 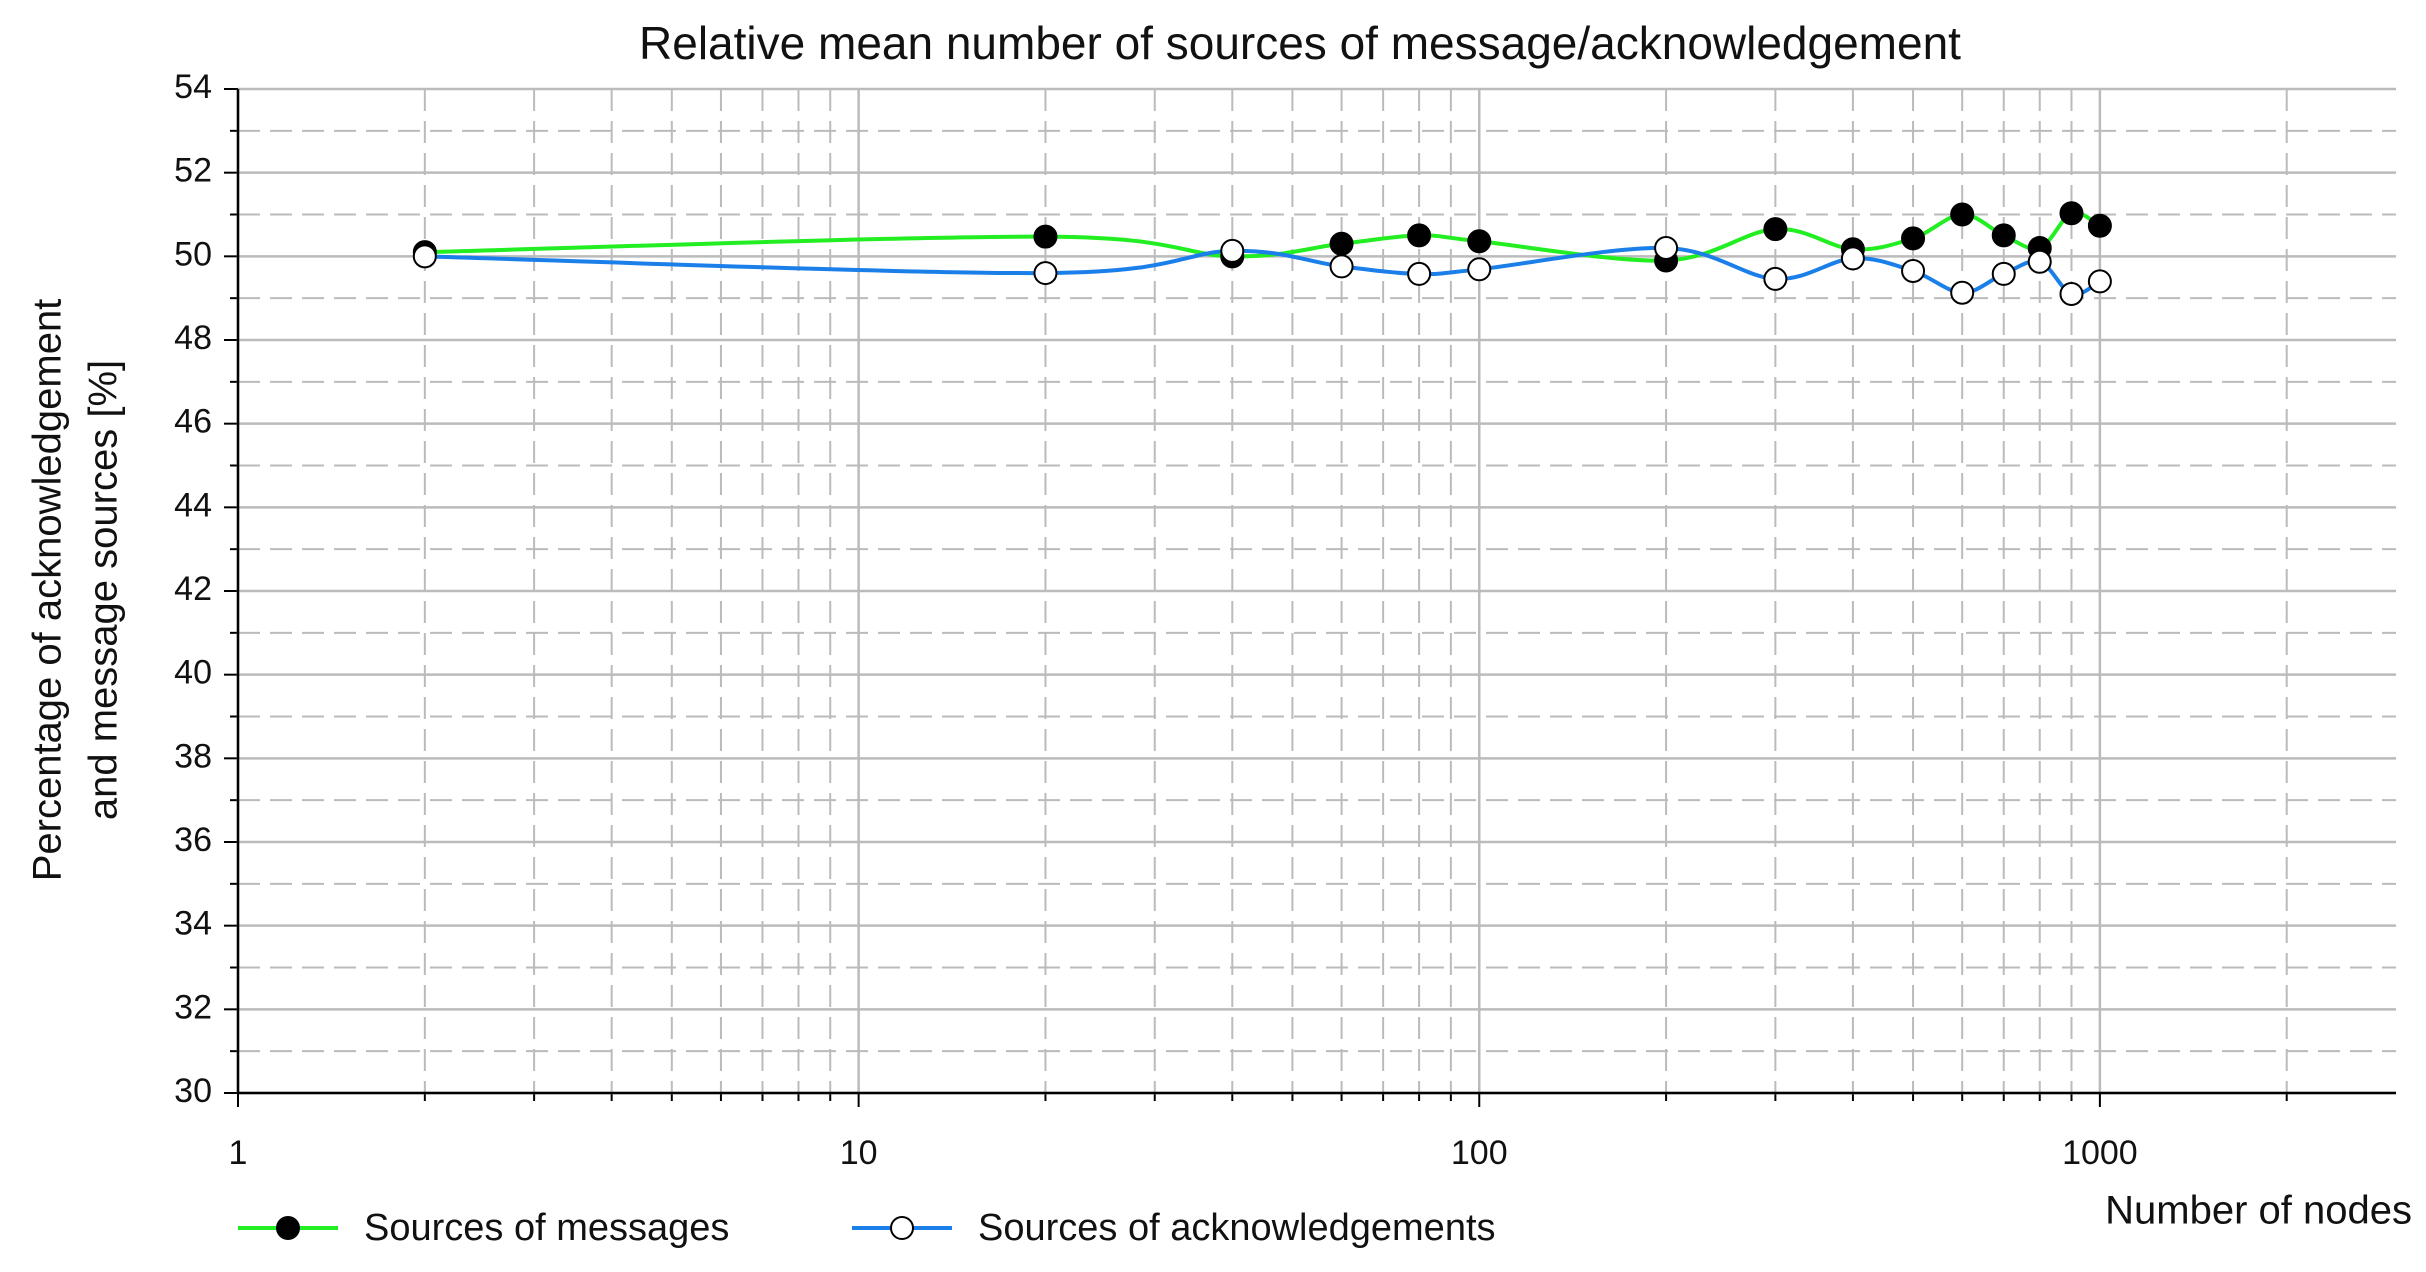 What do you see at coordinates (193, 171) in the screenshot?
I see `y-tick-label: 52` at bounding box center [193, 171].